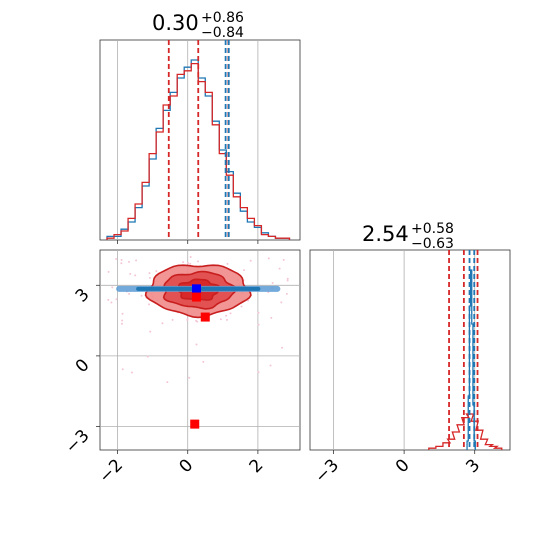 This screenshot has width=550, height=550. What do you see at coordinates (463, 350) in the screenshot?
I see `histogram-2-quantile-lines` at bounding box center [463, 350].